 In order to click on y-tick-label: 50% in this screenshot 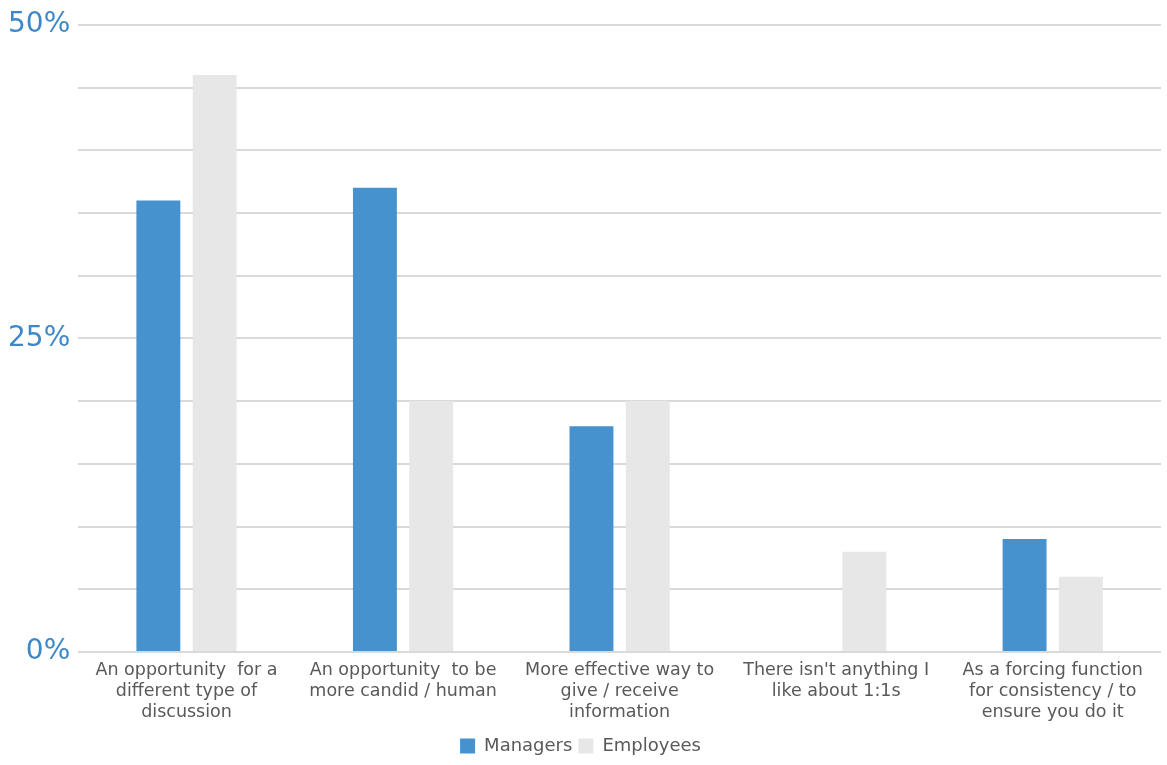, I will do `click(39, 23)`.